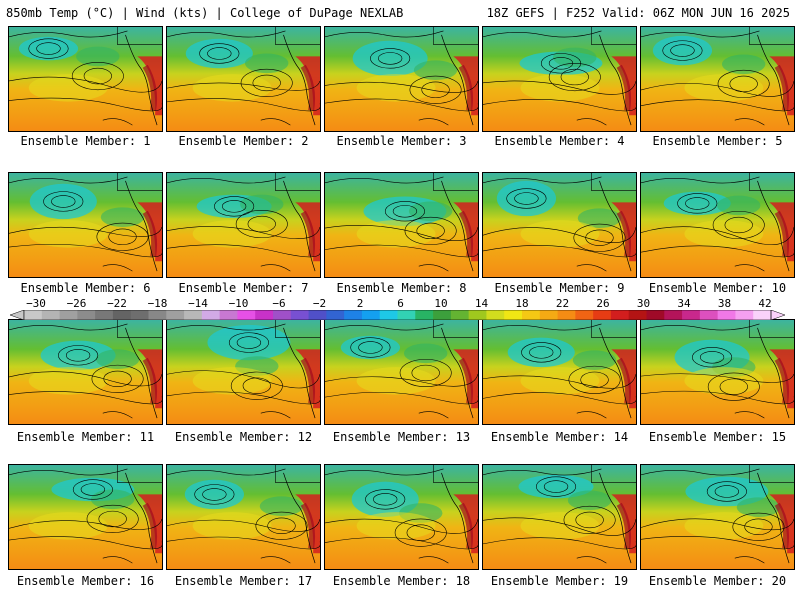 This screenshot has width=800, height=600. Describe the element at coordinates (559, 581) in the screenshot. I see `ensemble-member-label: Ensemble Member: 19` at that location.